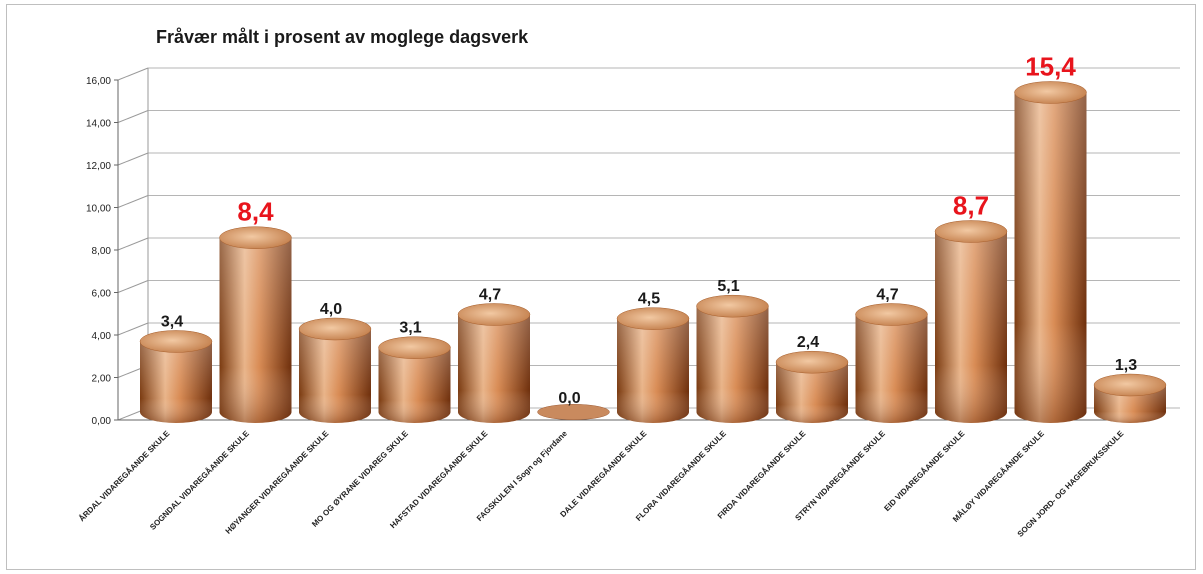 Image resolution: width=1203 pixels, height=574 pixels. I want to click on data-label: 3,1, so click(410, 328).